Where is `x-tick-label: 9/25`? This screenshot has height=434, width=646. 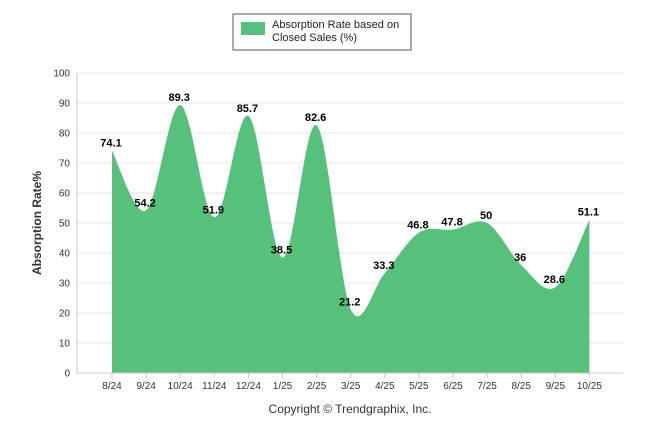 x-tick-label: 9/25 is located at coordinates (556, 386).